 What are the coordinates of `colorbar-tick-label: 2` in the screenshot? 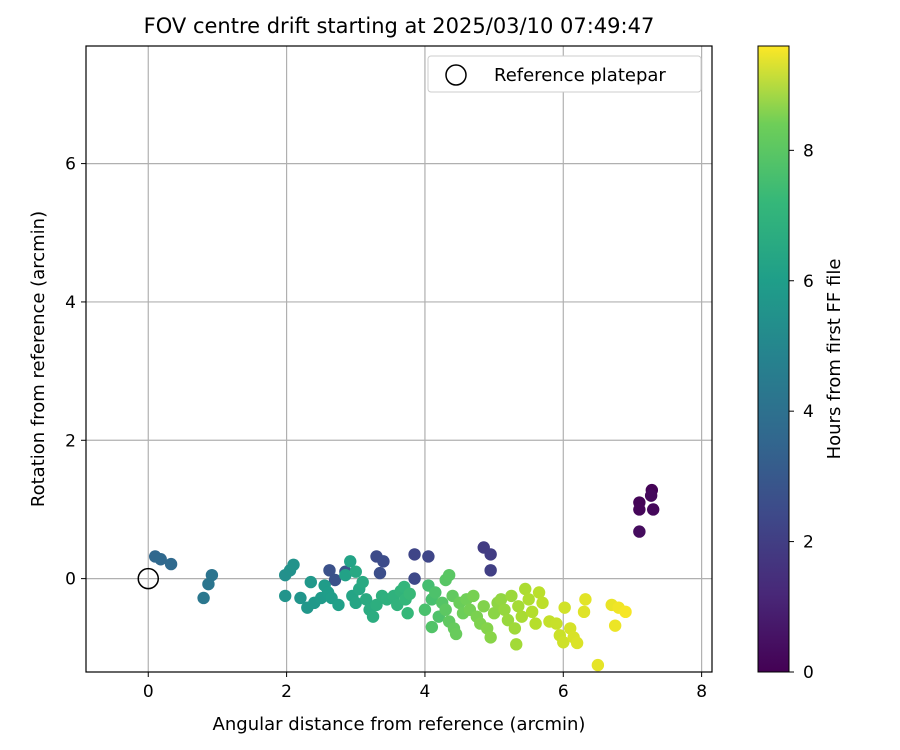 It's located at (808, 543).